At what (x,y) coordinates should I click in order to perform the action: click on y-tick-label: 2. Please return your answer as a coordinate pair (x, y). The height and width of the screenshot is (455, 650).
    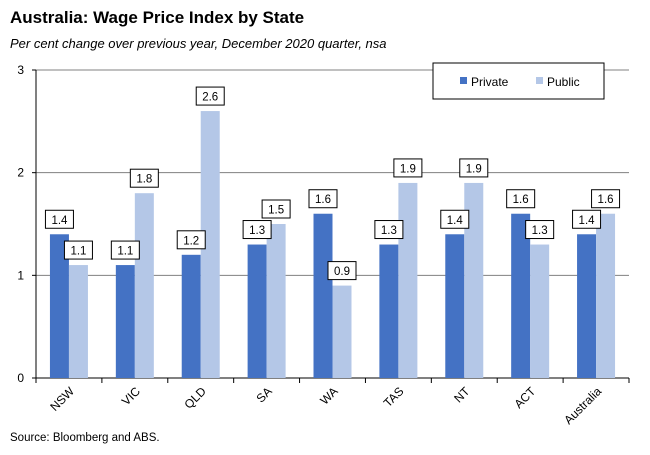
    Looking at the image, I should click on (20, 173).